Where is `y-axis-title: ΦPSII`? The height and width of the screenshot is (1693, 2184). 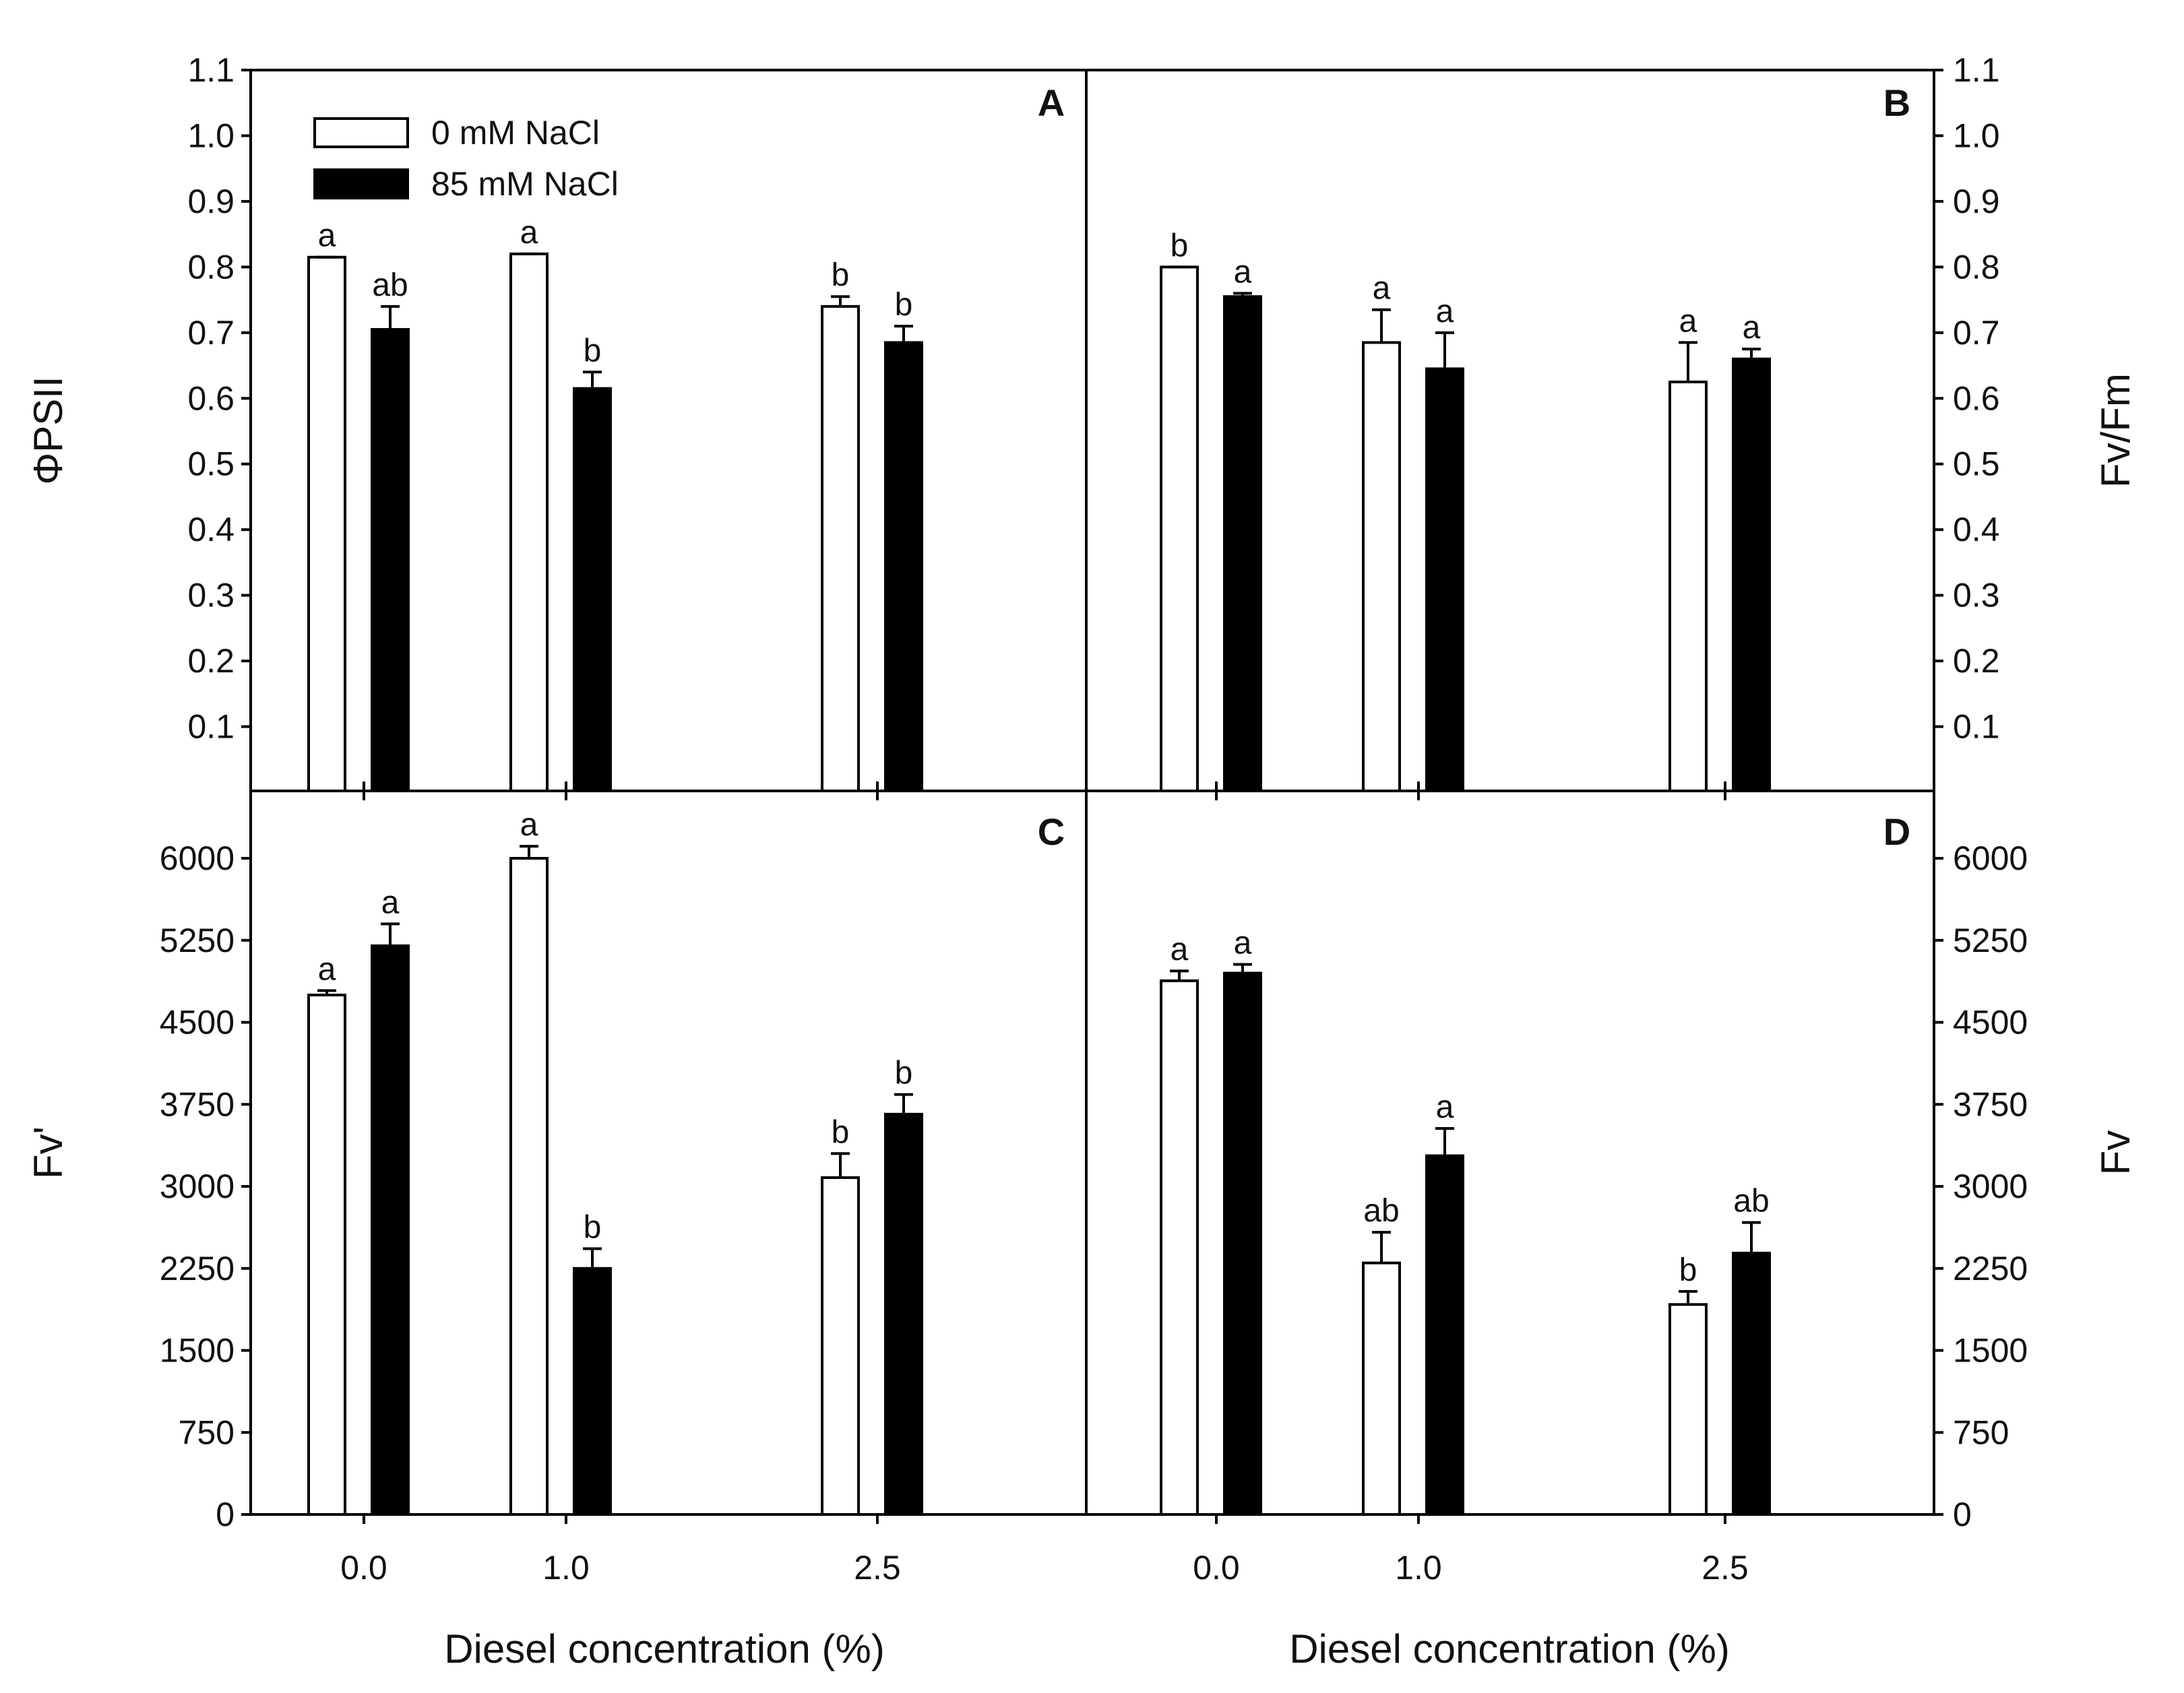 y-axis-title: ΦPSII is located at coordinates (48, 430).